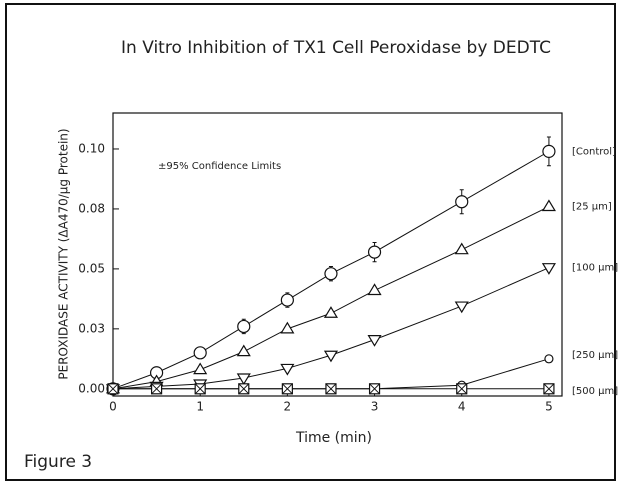  What do you see at coordinates (58, 462) in the screenshot?
I see `caption: Figure 3` at bounding box center [58, 462].